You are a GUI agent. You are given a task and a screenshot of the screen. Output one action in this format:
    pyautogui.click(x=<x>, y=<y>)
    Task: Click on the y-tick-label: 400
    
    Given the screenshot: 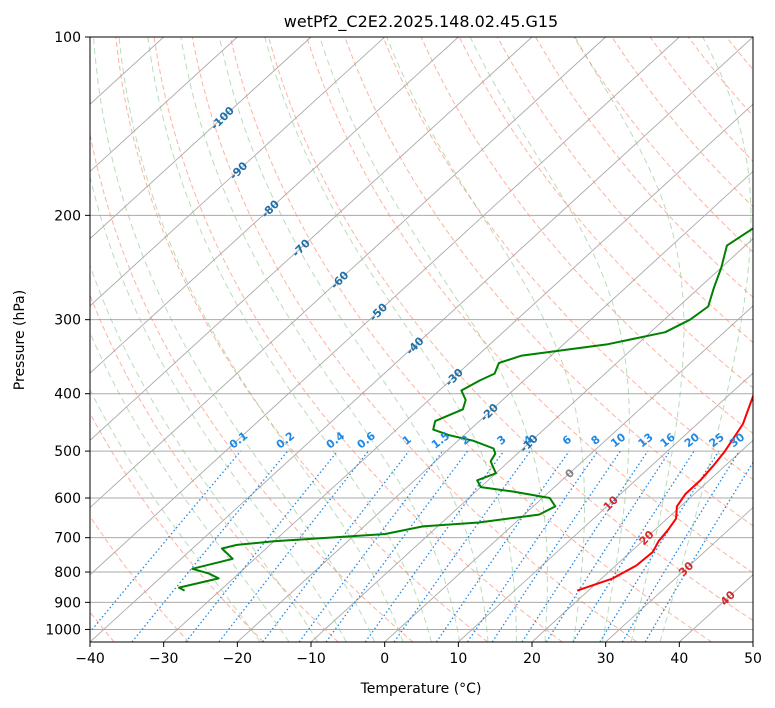 What is the action you would take?
    pyautogui.click(x=67, y=395)
    